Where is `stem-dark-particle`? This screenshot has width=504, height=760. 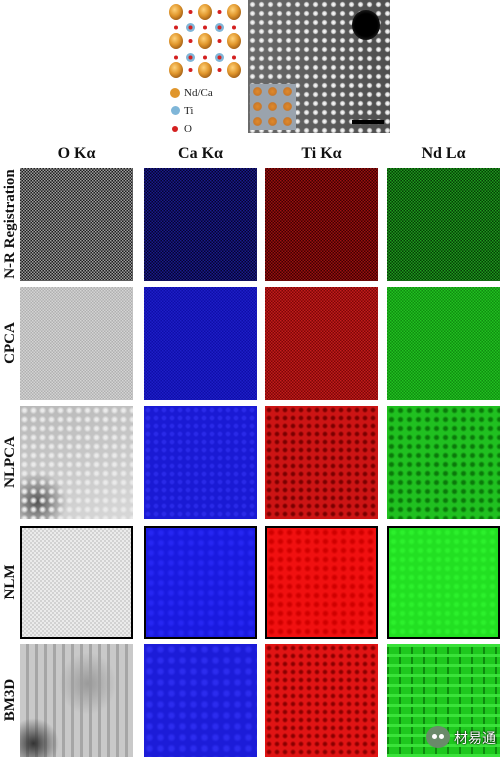 stem-dark-particle is located at coordinates (366, 25).